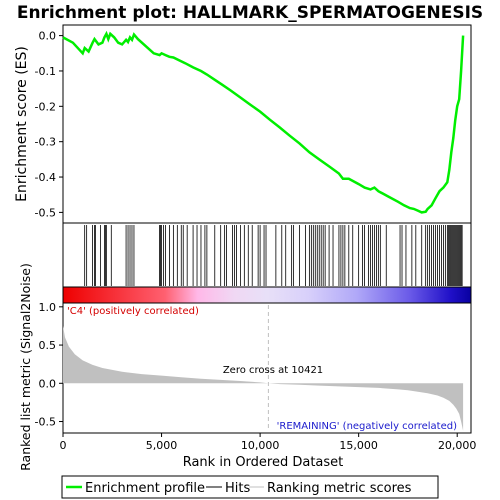 The image size is (500, 500). Describe the element at coordinates (22, 124) in the screenshot. I see `enrichment-y-axis-label: Enrichment score (ES)` at that location.